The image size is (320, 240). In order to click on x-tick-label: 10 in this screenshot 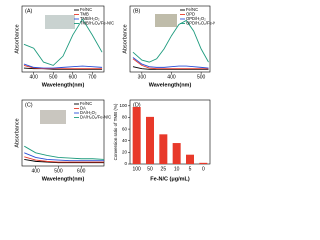, I will do `click(177, 169)`.